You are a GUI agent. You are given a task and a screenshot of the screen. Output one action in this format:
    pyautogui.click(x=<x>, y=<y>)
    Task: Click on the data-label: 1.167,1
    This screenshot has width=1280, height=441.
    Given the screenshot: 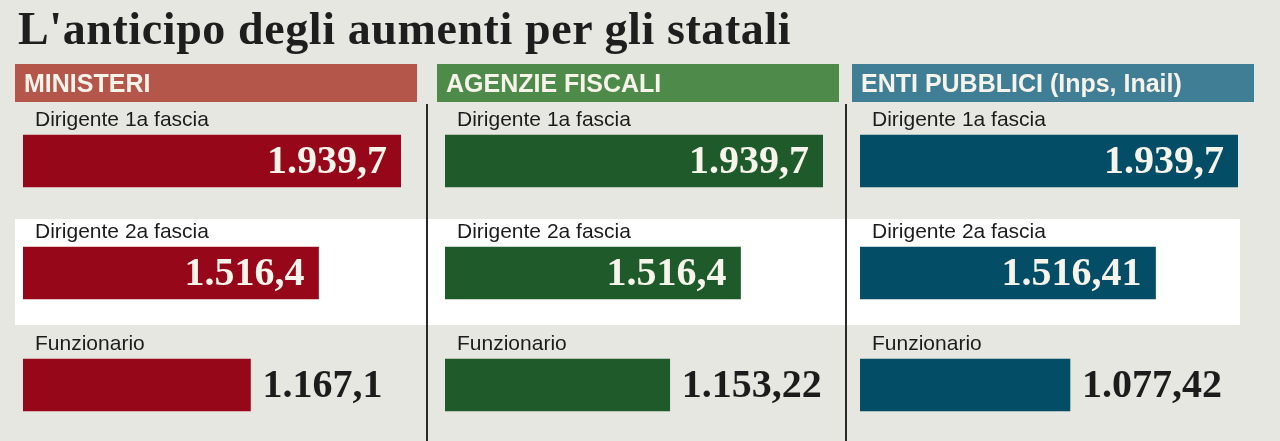 What is the action you would take?
    pyautogui.click(x=322, y=384)
    